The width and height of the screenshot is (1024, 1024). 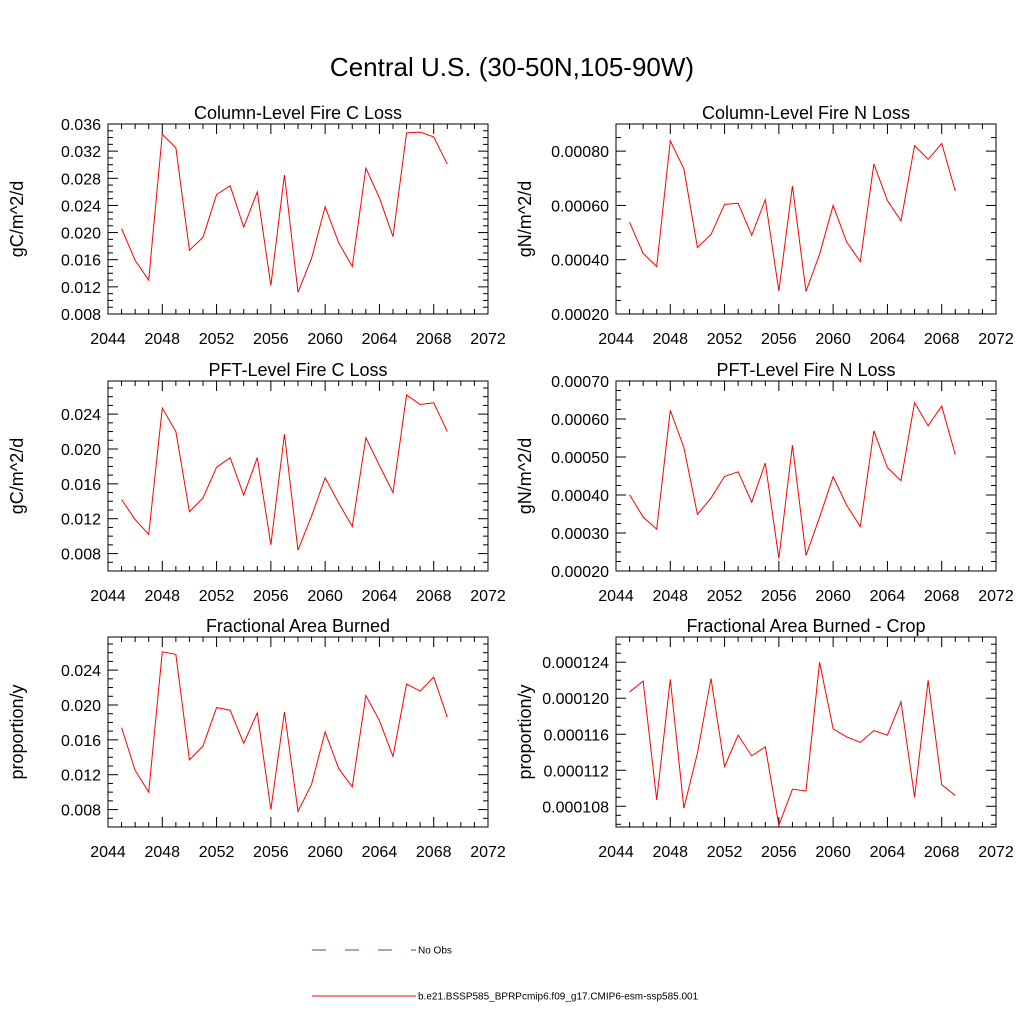 What do you see at coordinates (805, 370) in the screenshot?
I see `chart-title: PFT-Level Fire N Loss` at bounding box center [805, 370].